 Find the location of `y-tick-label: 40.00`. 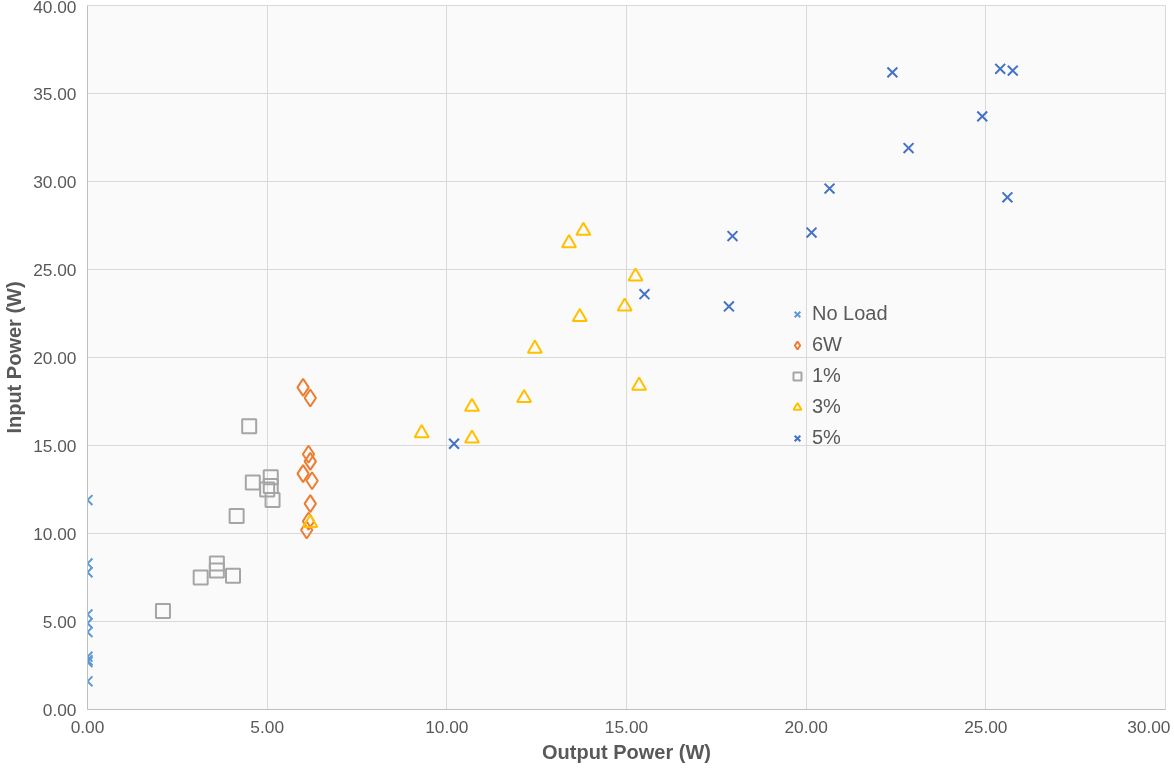

y-tick-label: 40.00 is located at coordinates (55, 8).